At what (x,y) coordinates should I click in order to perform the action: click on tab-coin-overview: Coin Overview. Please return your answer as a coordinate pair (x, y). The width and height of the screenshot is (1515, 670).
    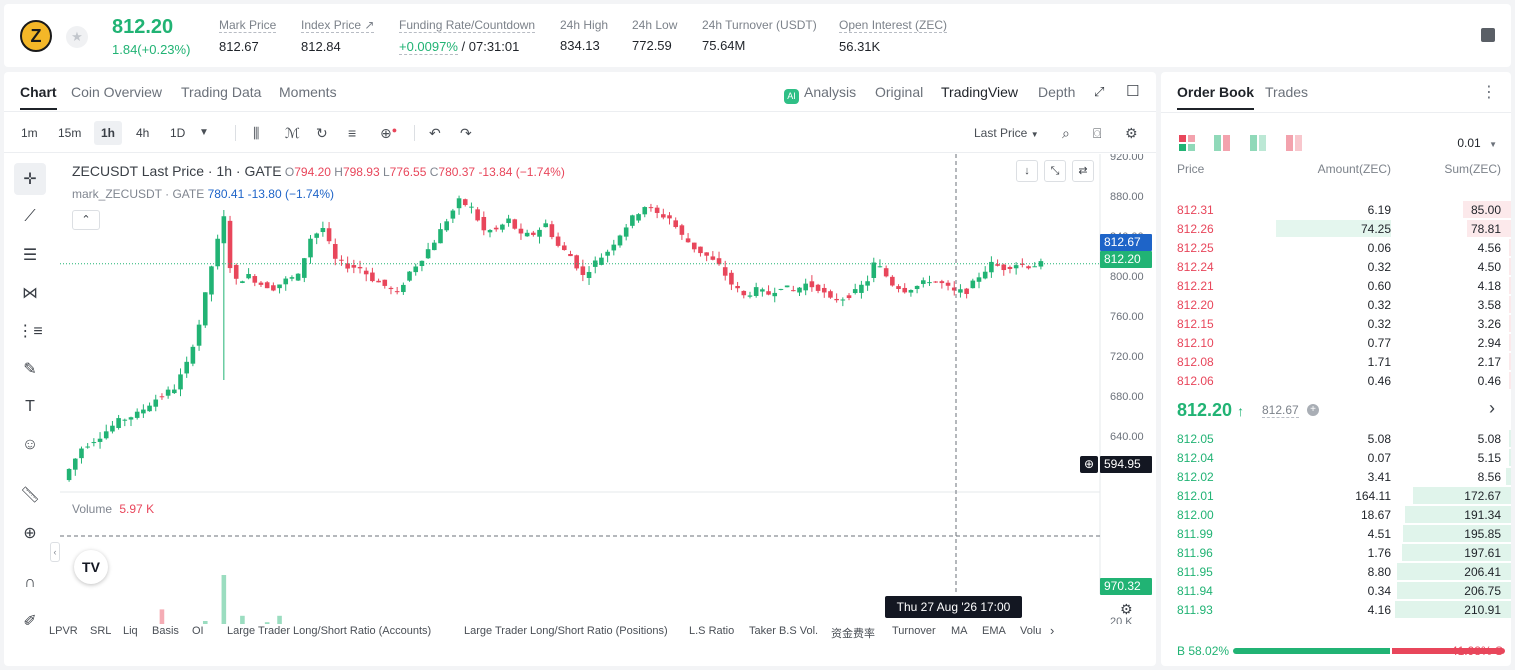
    Looking at the image, I should click on (117, 92).